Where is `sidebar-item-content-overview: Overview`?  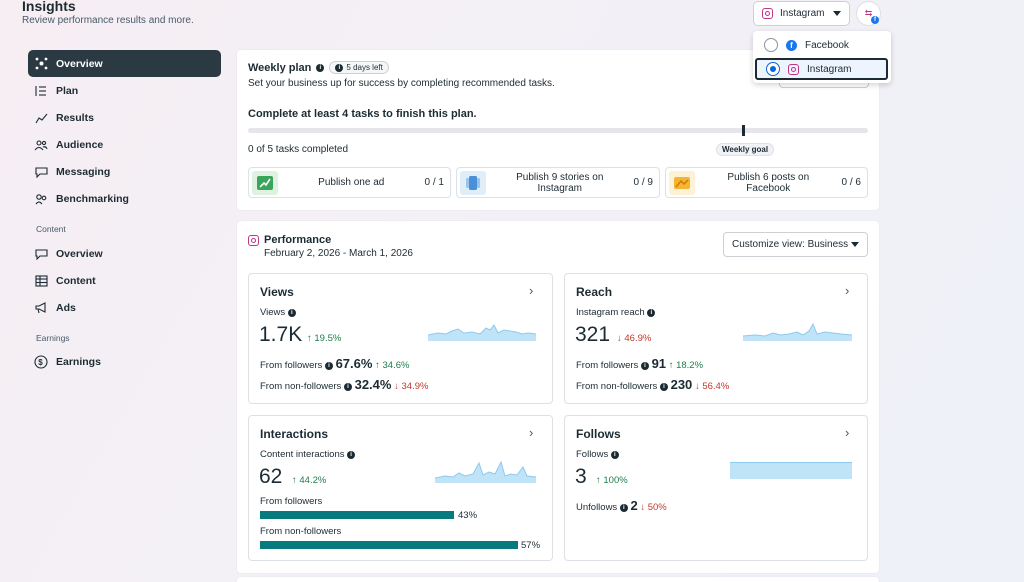
sidebar-item-content-overview: Overview is located at coordinates (124, 253).